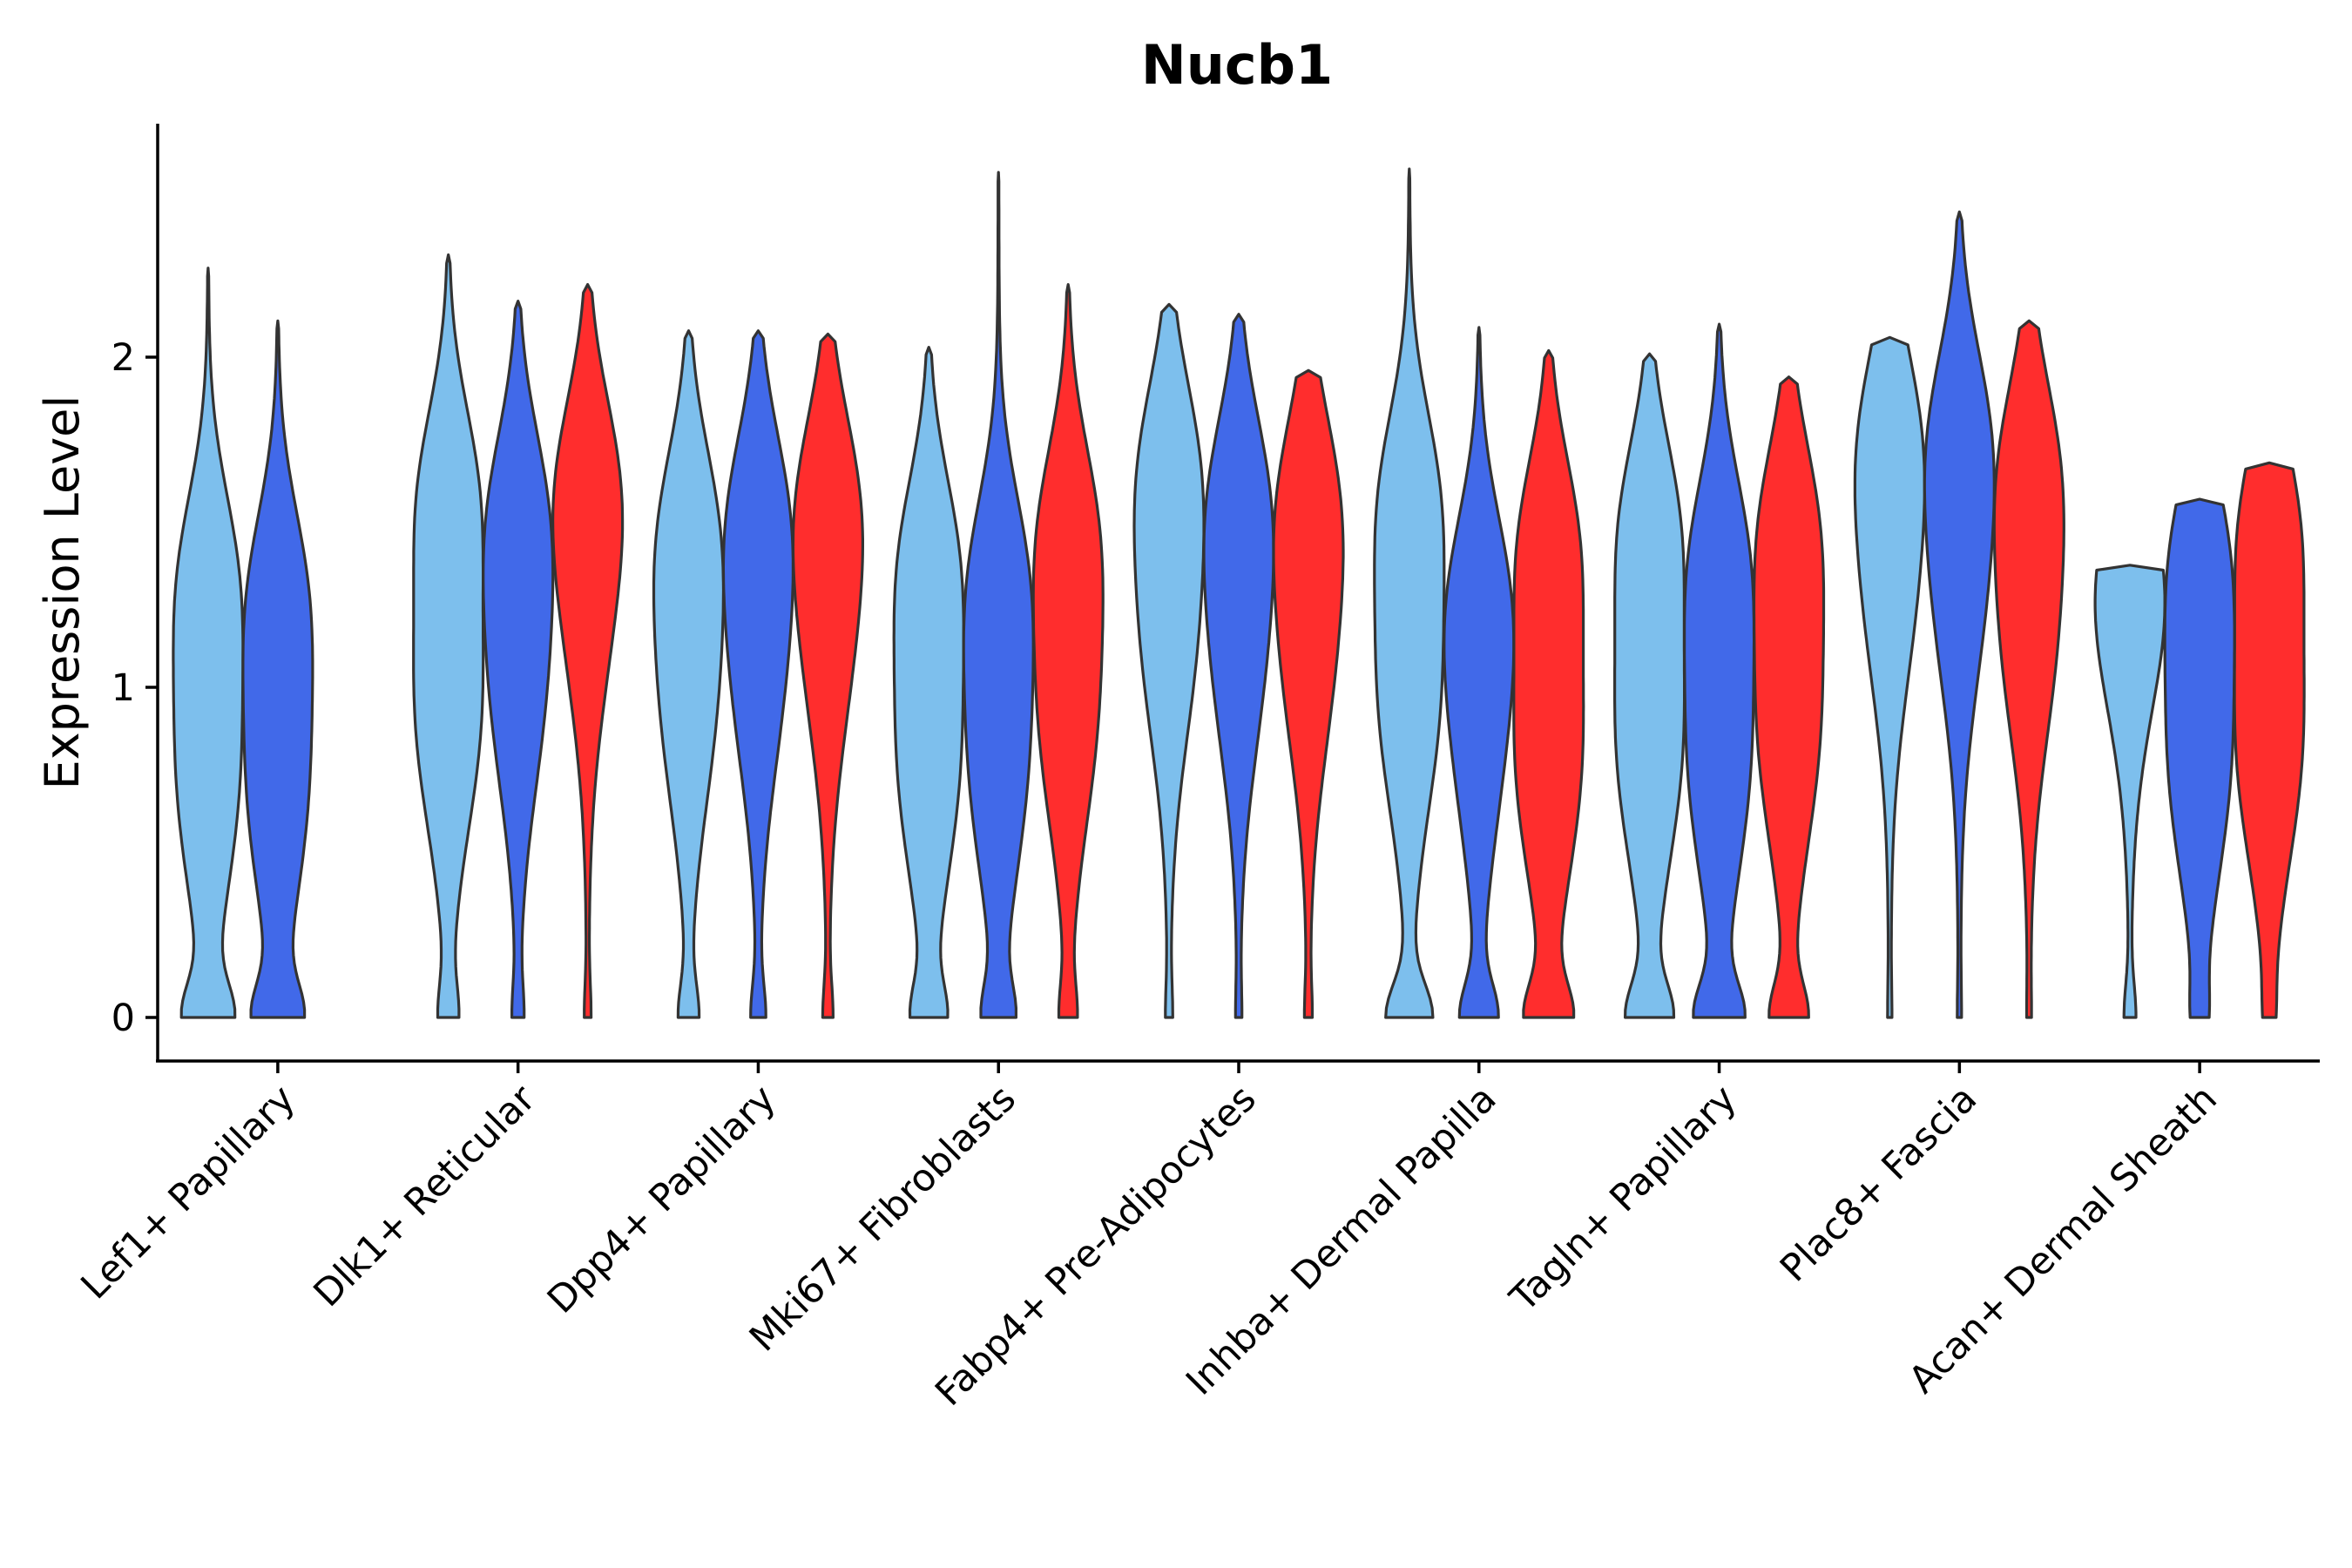 The width and height of the screenshot is (2352, 1568). What do you see at coordinates (425, 1196) in the screenshot?
I see `x-tick-label: Dlk1+ Reticular` at bounding box center [425, 1196].